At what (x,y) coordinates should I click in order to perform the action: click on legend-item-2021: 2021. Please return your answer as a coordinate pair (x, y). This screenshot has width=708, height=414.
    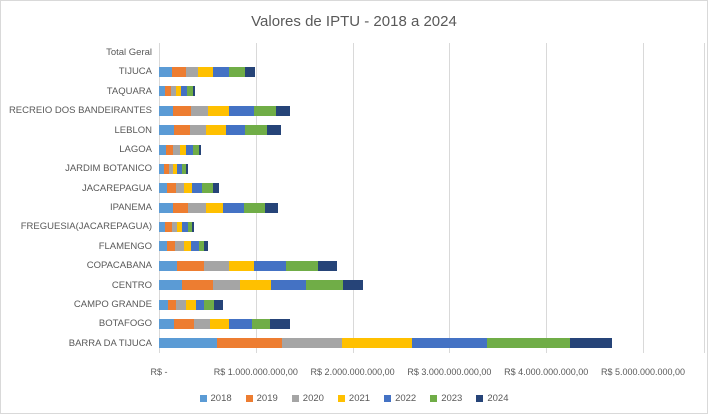
    Looking at the image, I should click on (354, 398).